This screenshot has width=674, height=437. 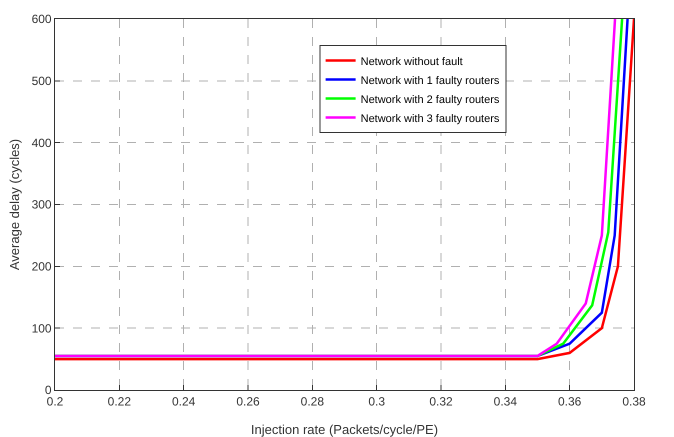 I want to click on x-tick-label: 0.26, so click(x=248, y=401).